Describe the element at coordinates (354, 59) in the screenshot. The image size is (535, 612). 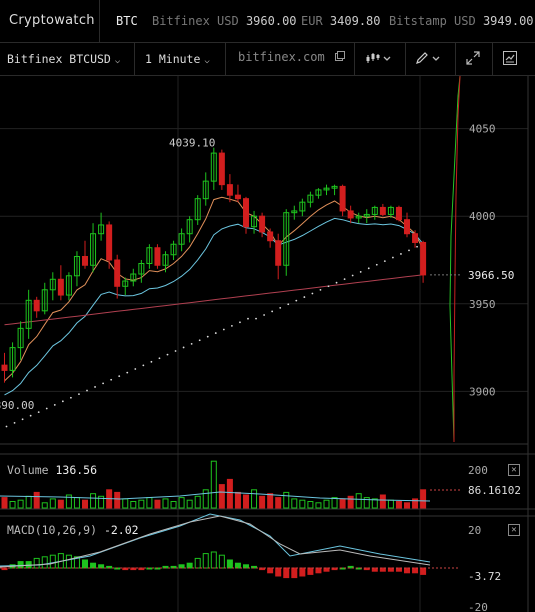
I see `divider` at that location.